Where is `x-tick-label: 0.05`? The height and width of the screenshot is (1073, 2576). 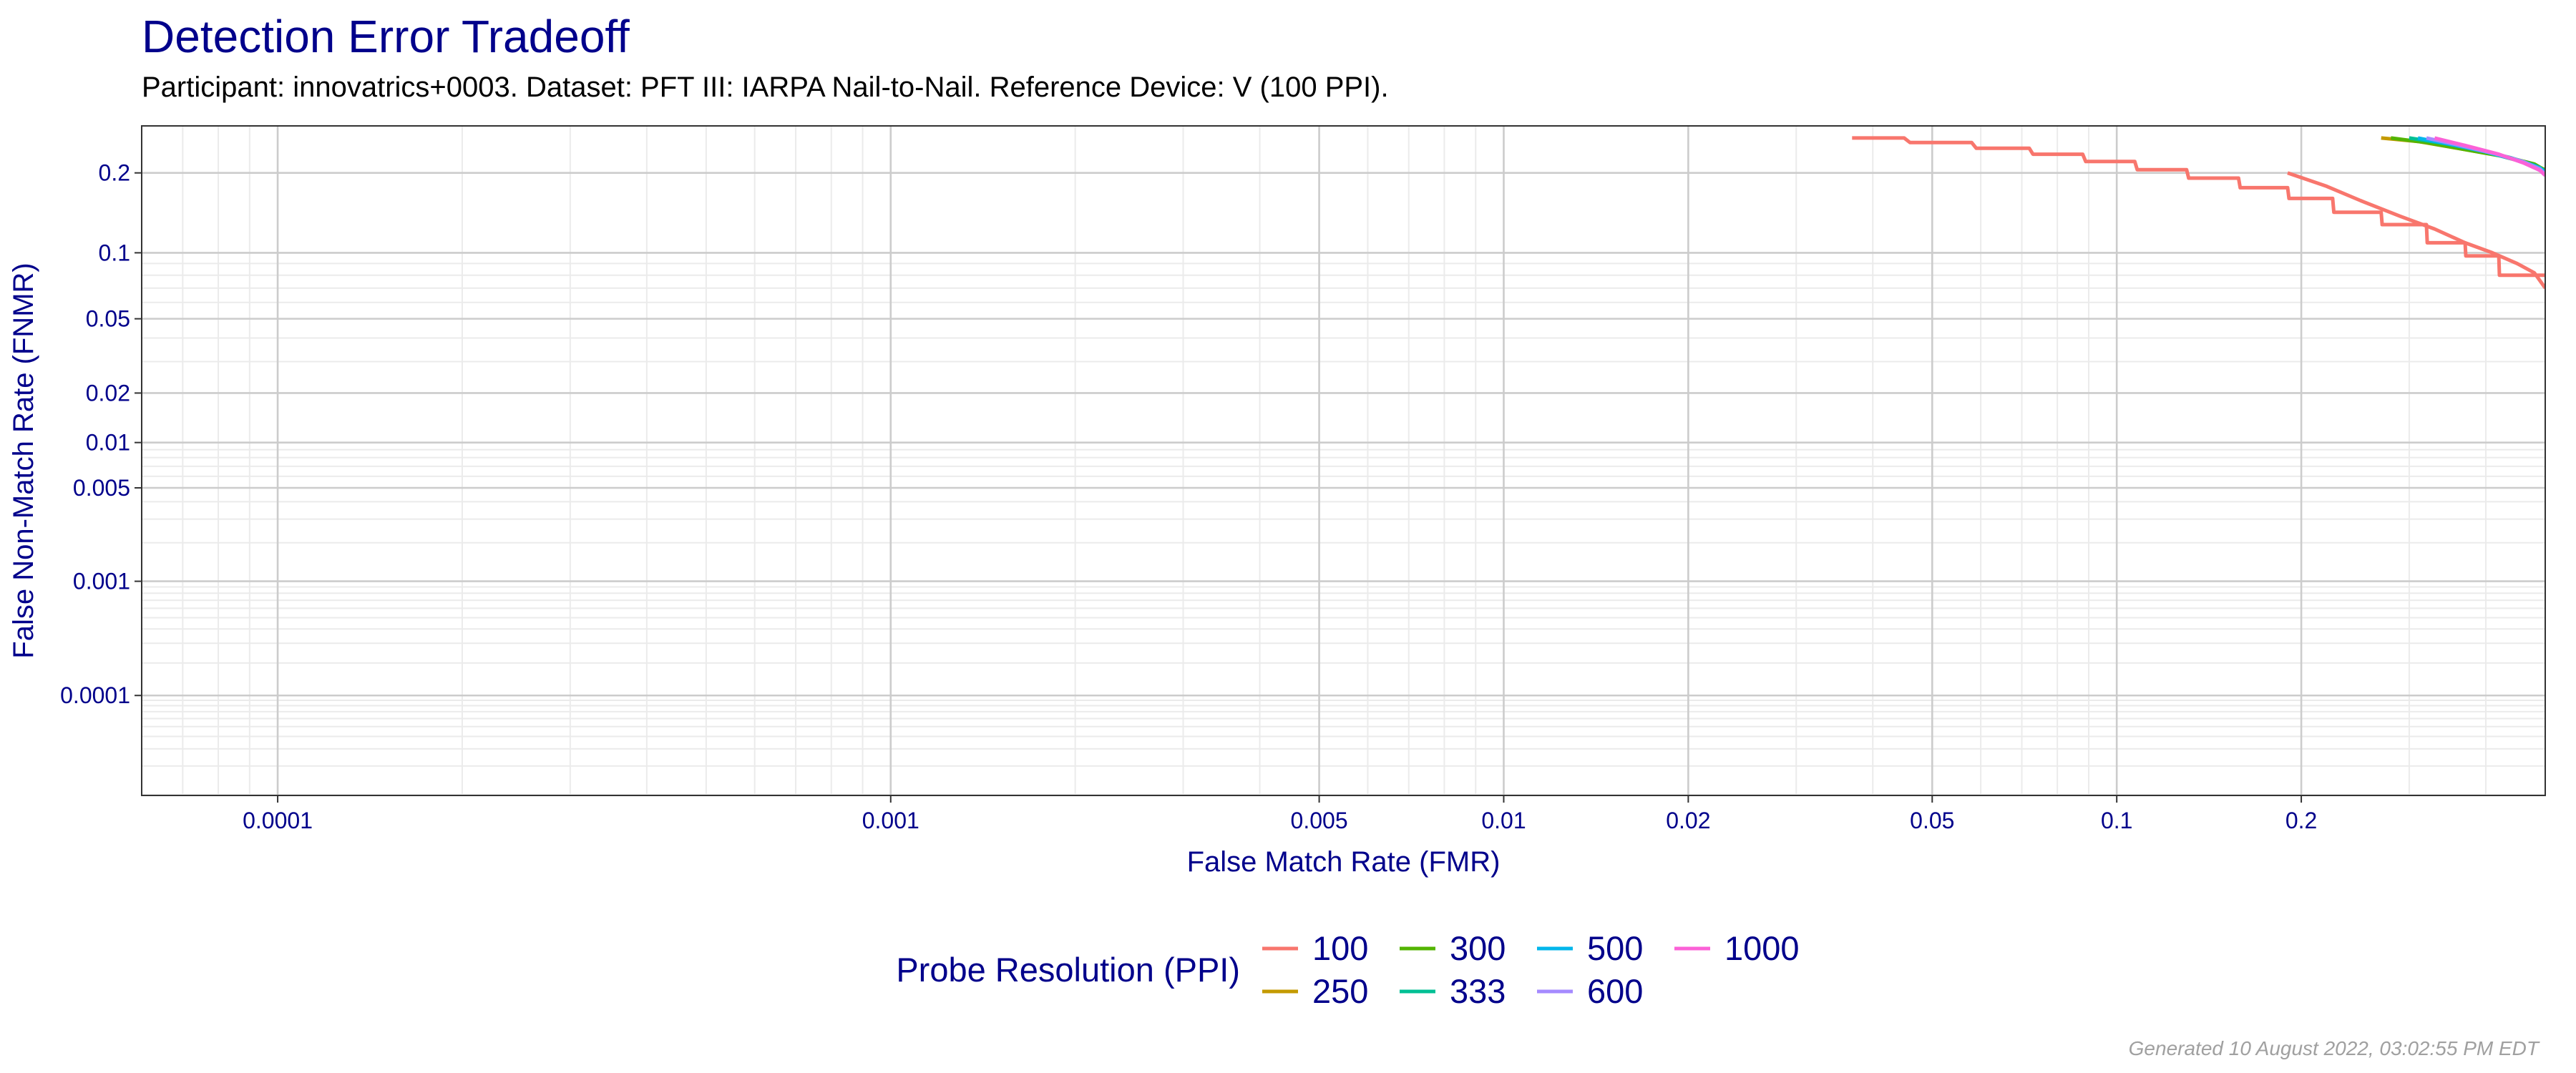
x-tick-label: 0.05 is located at coordinates (1932, 821).